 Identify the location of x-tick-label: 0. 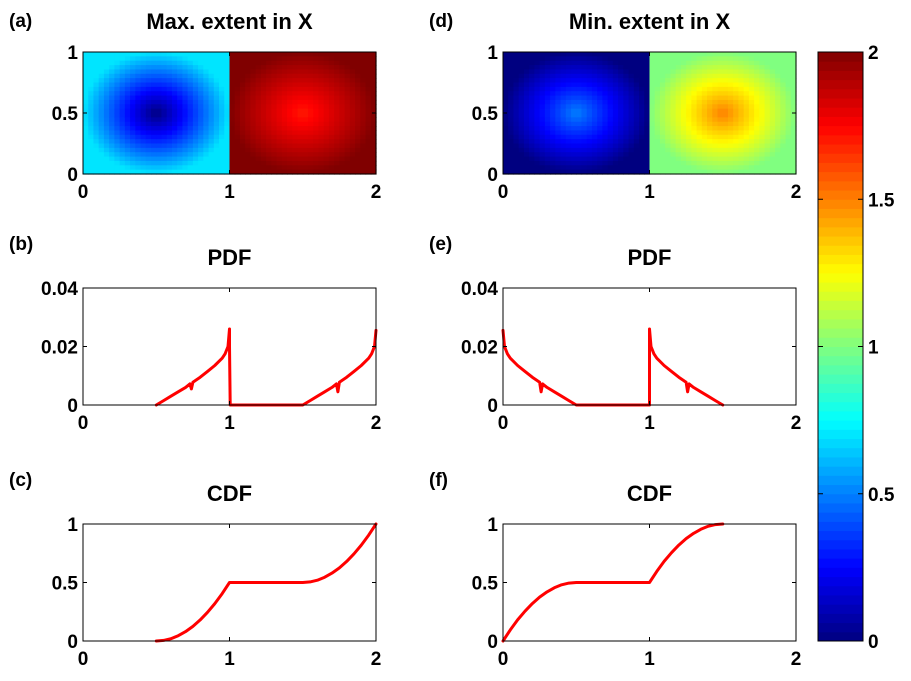
(503, 192).